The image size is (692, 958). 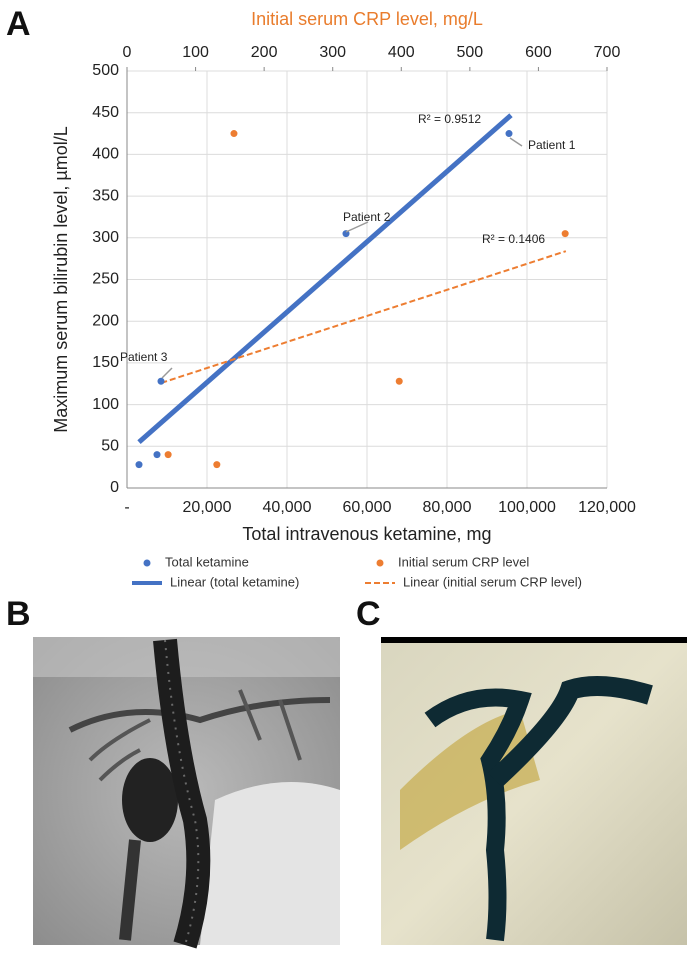 What do you see at coordinates (105, 362) in the screenshot?
I see `y-tick-label: 150` at bounding box center [105, 362].